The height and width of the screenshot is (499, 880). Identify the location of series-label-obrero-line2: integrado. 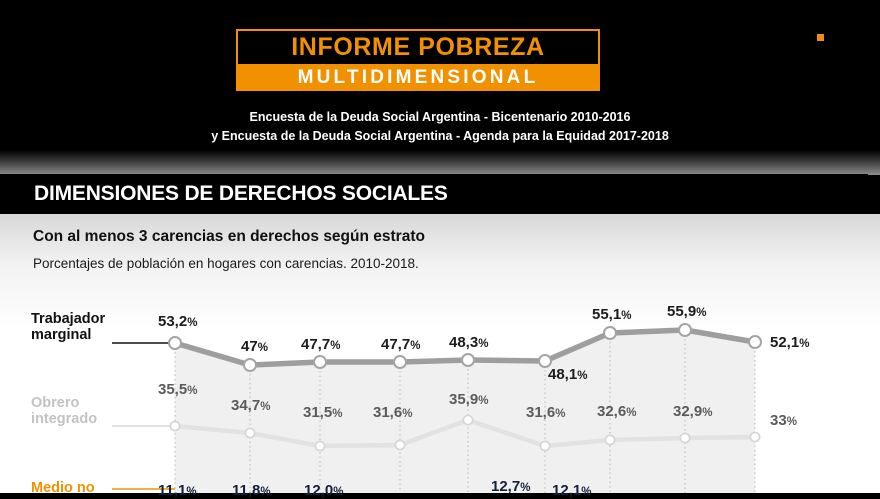
(64, 419).